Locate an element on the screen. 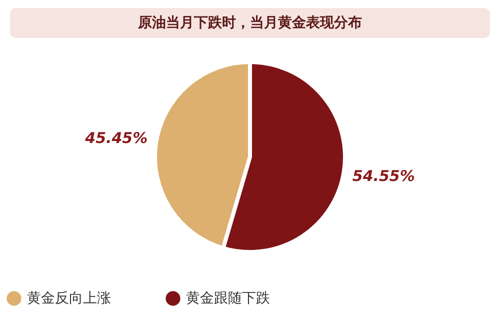  data-label: 45.45% is located at coordinates (116, 137).